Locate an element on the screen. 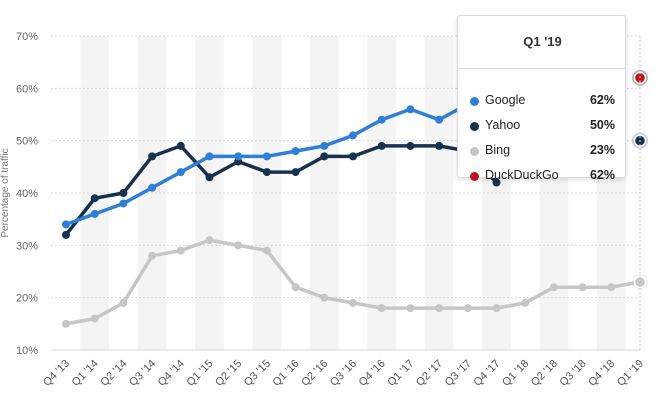 This screenshot has height=413, width=666. x-tick-label: Q1 '19 is located at coordinates (630, 373).